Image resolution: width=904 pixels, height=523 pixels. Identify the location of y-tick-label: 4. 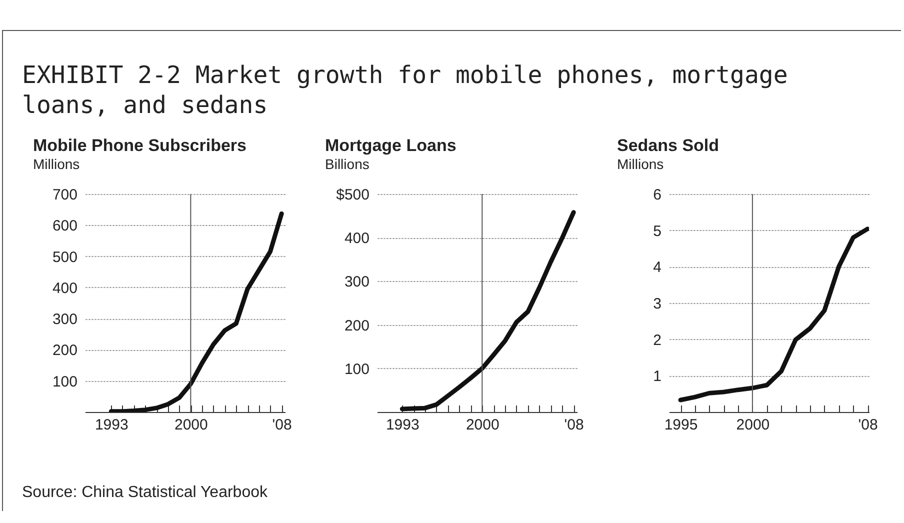
(657, 267).